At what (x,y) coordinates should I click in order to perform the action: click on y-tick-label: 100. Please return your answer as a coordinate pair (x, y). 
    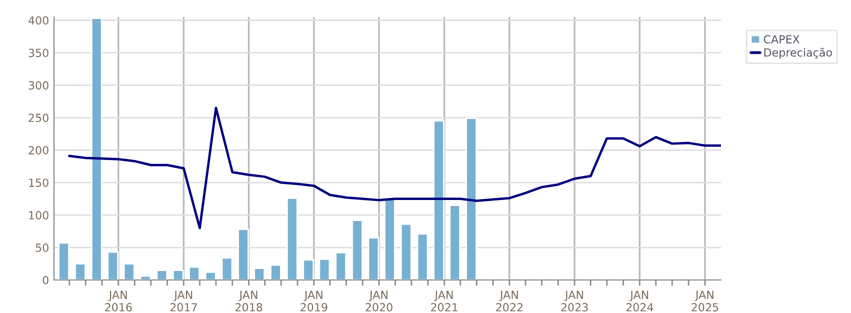
    Looking at the image, I should click on (38, 215).